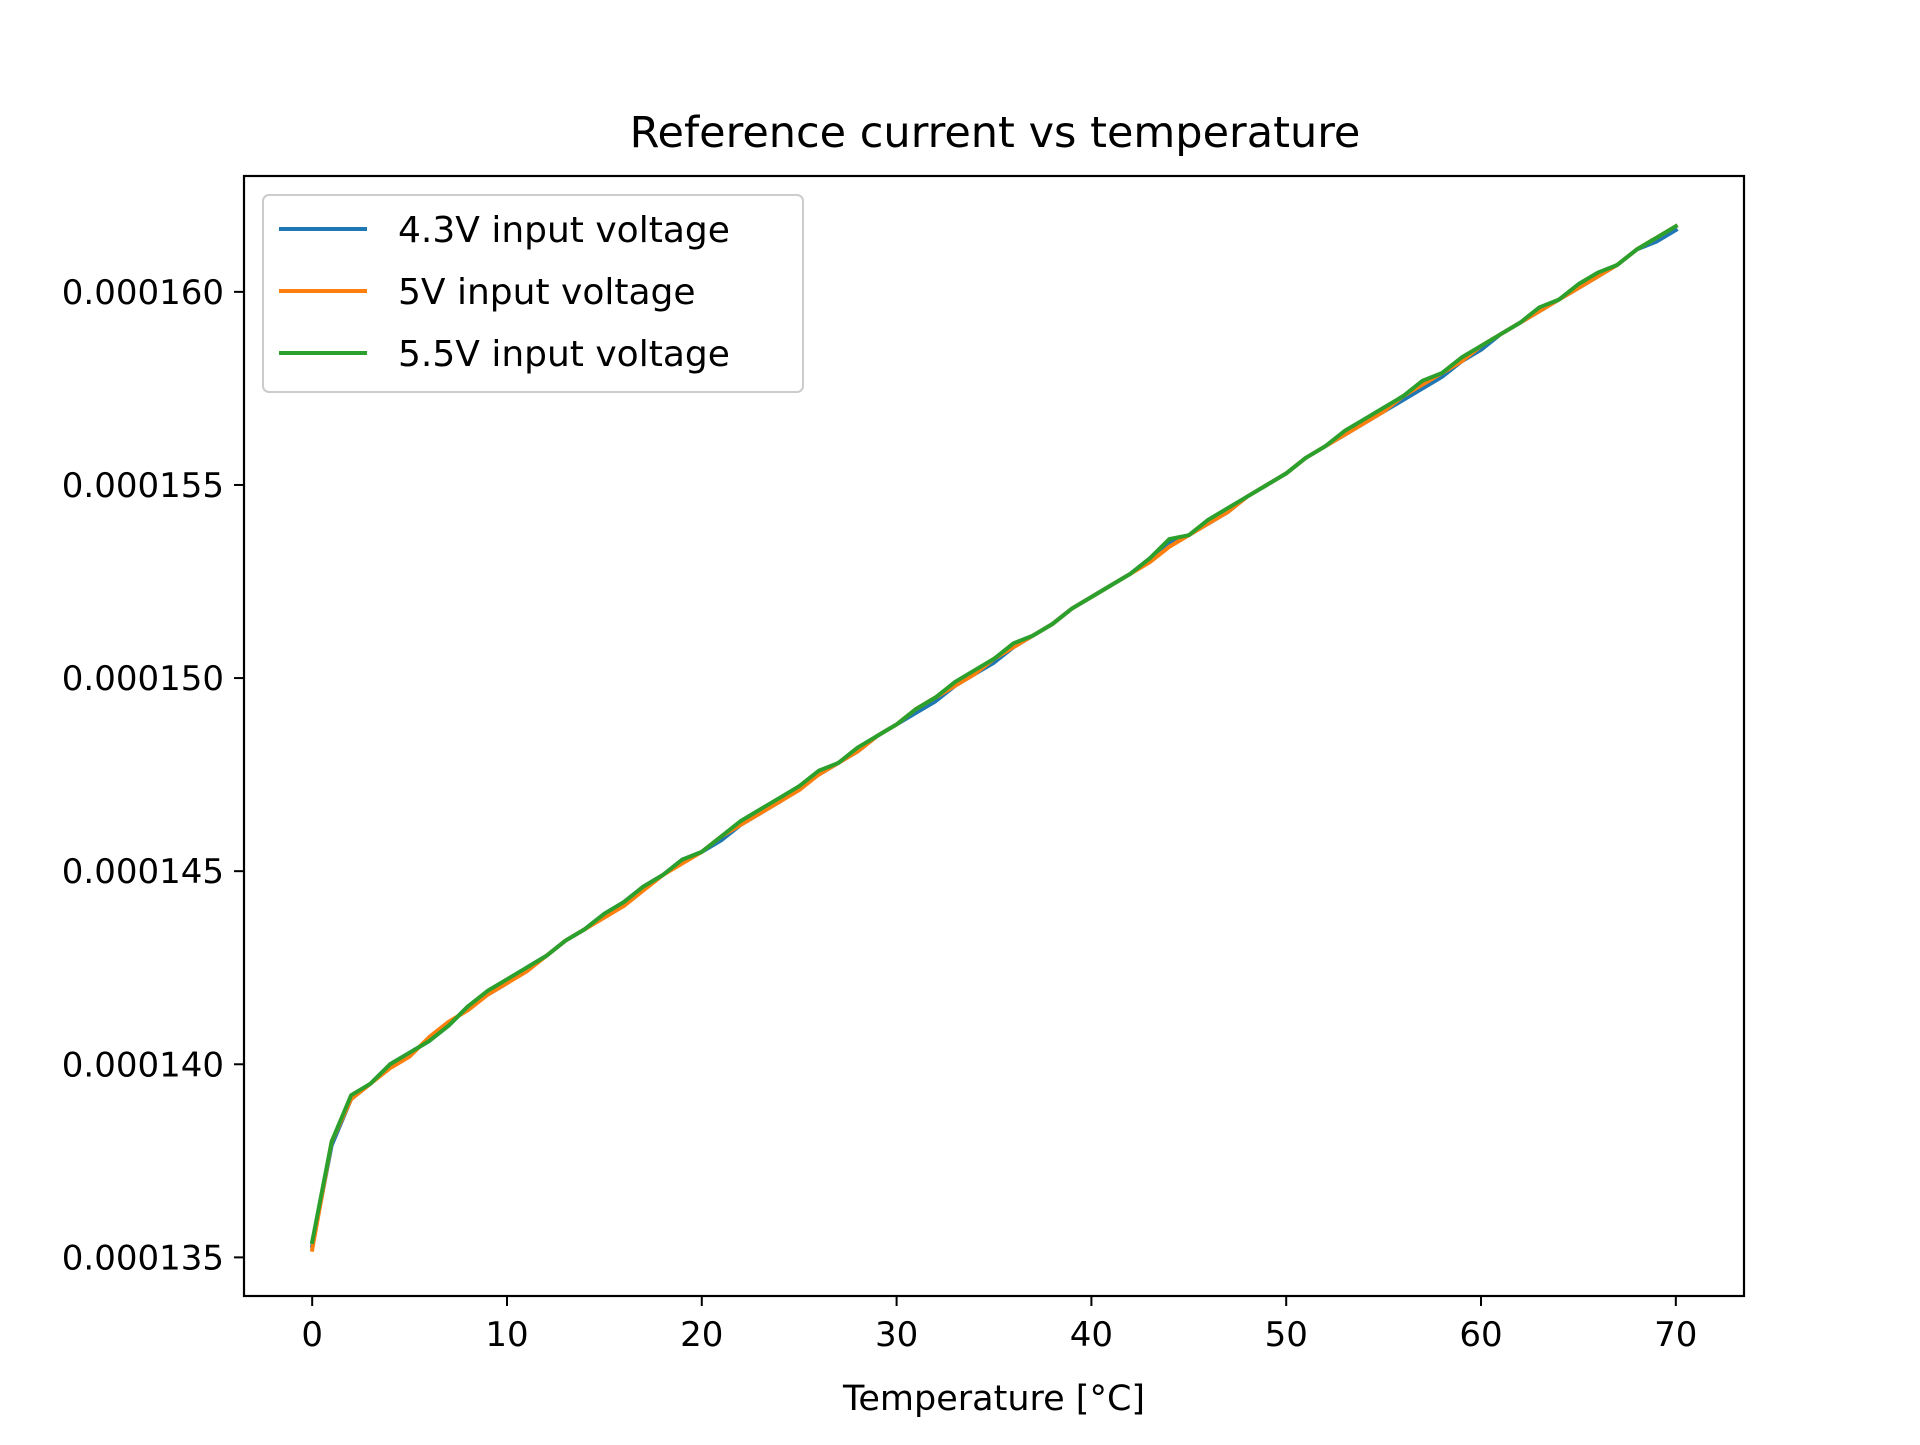 The width and height of the screenshot is (1920, 1445). What do you see at coordinates (995, 133) in the screenshot?
I see `chart-title: Reference current vs temperature` at bounding box center [995, 133].